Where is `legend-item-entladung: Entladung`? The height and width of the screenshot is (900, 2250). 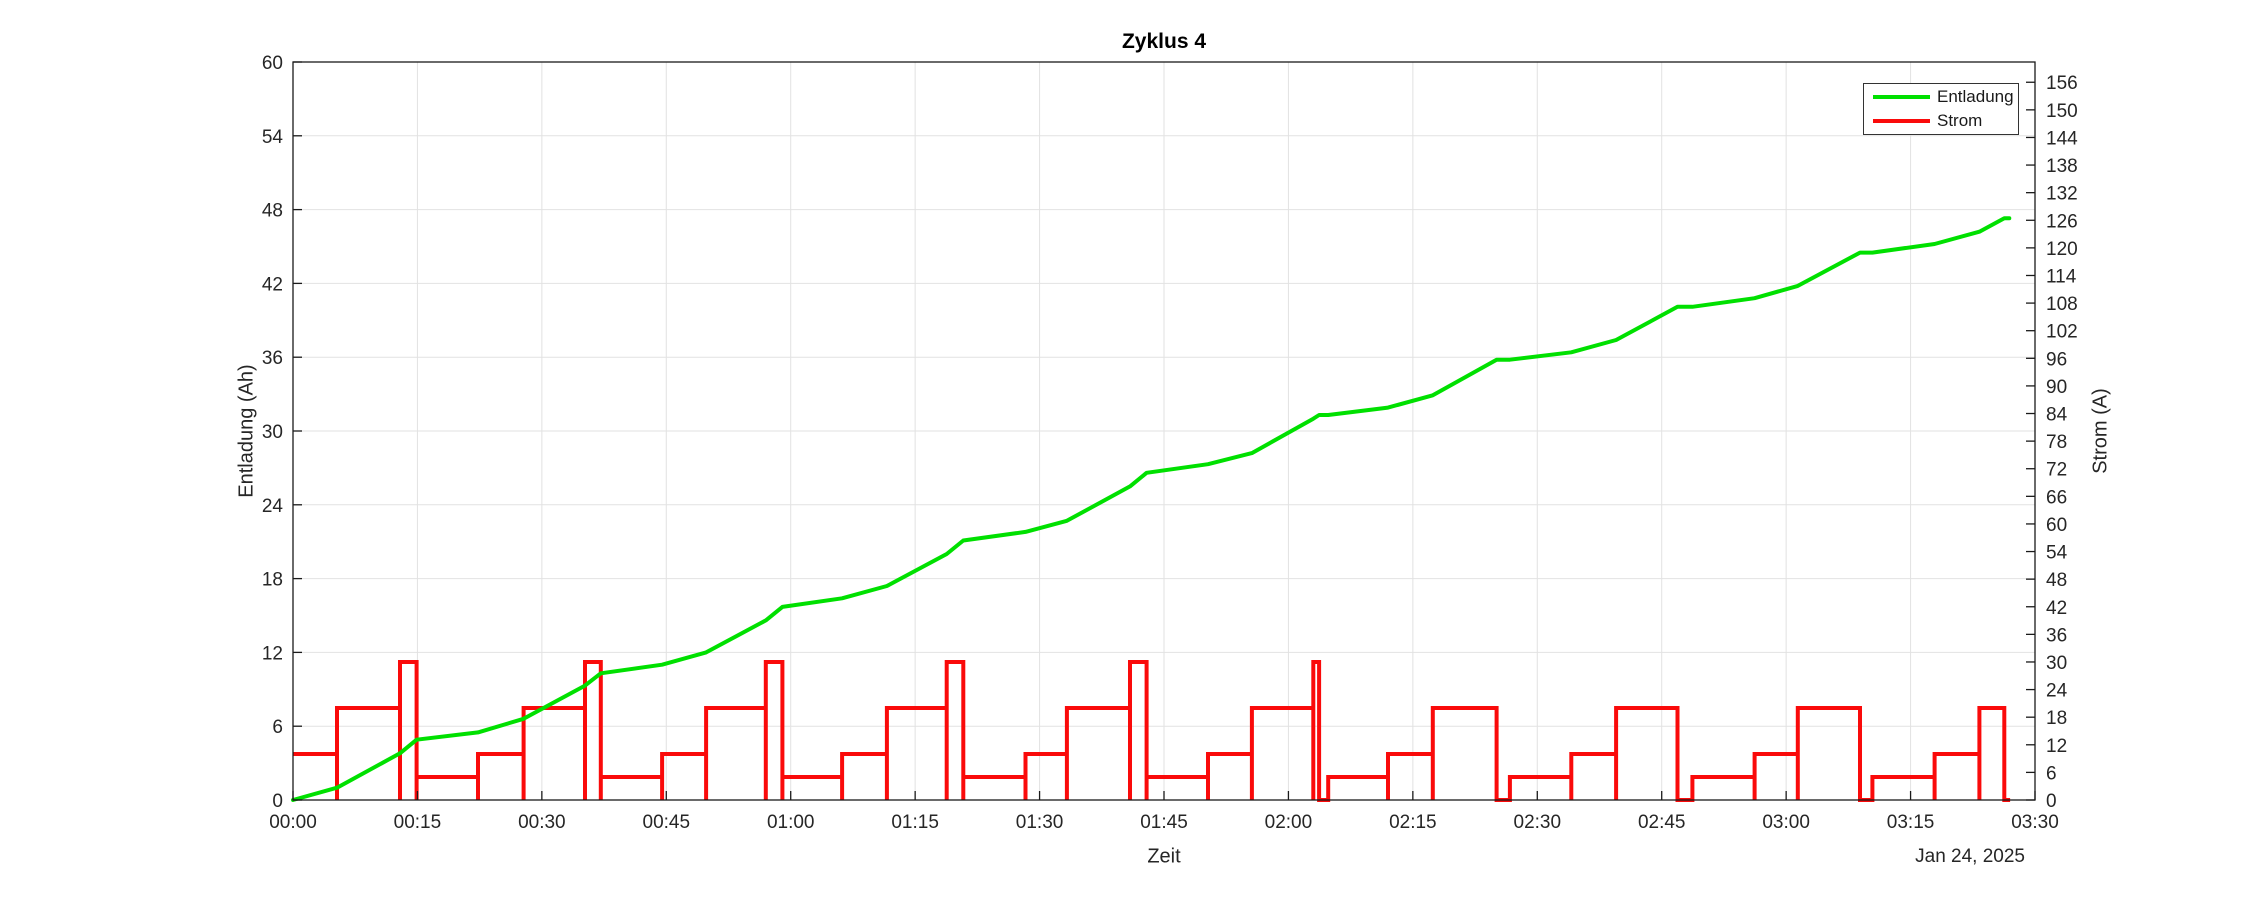 legend-item-entladung: Entladung is located at coordinates (1941, 97).